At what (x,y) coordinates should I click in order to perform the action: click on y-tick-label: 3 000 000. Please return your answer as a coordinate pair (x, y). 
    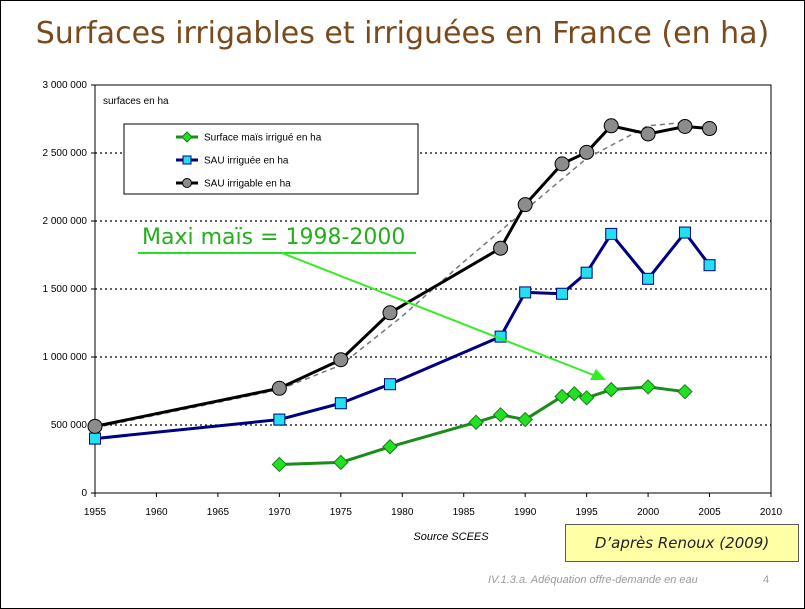
    Looking at the image, I should click on (65, 85).